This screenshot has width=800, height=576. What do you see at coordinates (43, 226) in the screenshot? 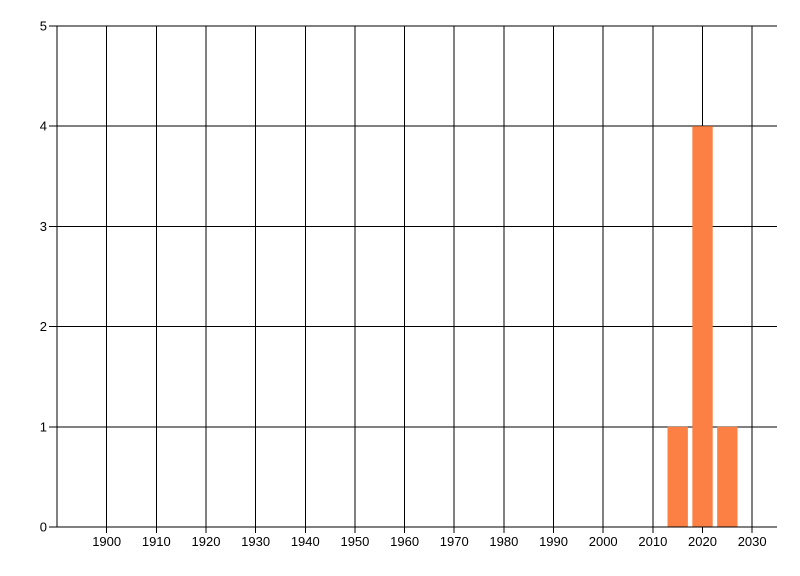
I see `y-tick-label: 3` at bounding box center [43, 226].